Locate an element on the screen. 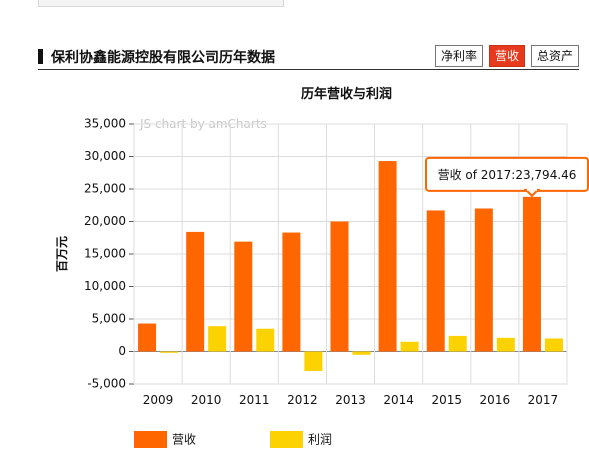  y-tick-label: 15,000 is located at coordinates (105, 254).